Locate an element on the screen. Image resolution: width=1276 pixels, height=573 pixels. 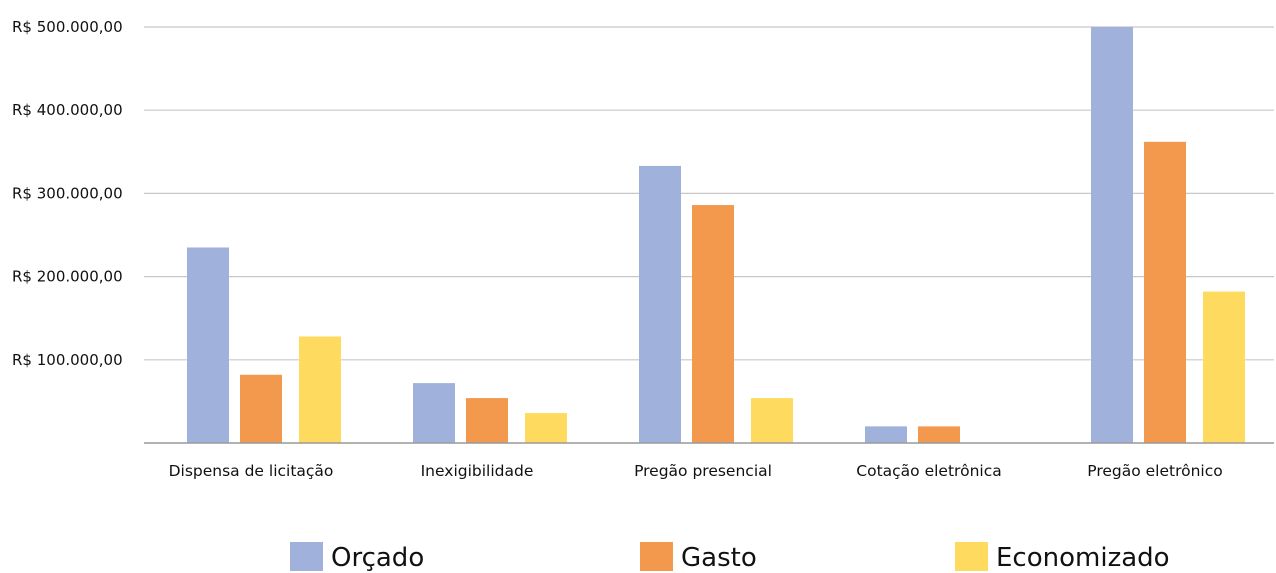
legend-swatch-orçado is located at coordinates (306, 556).